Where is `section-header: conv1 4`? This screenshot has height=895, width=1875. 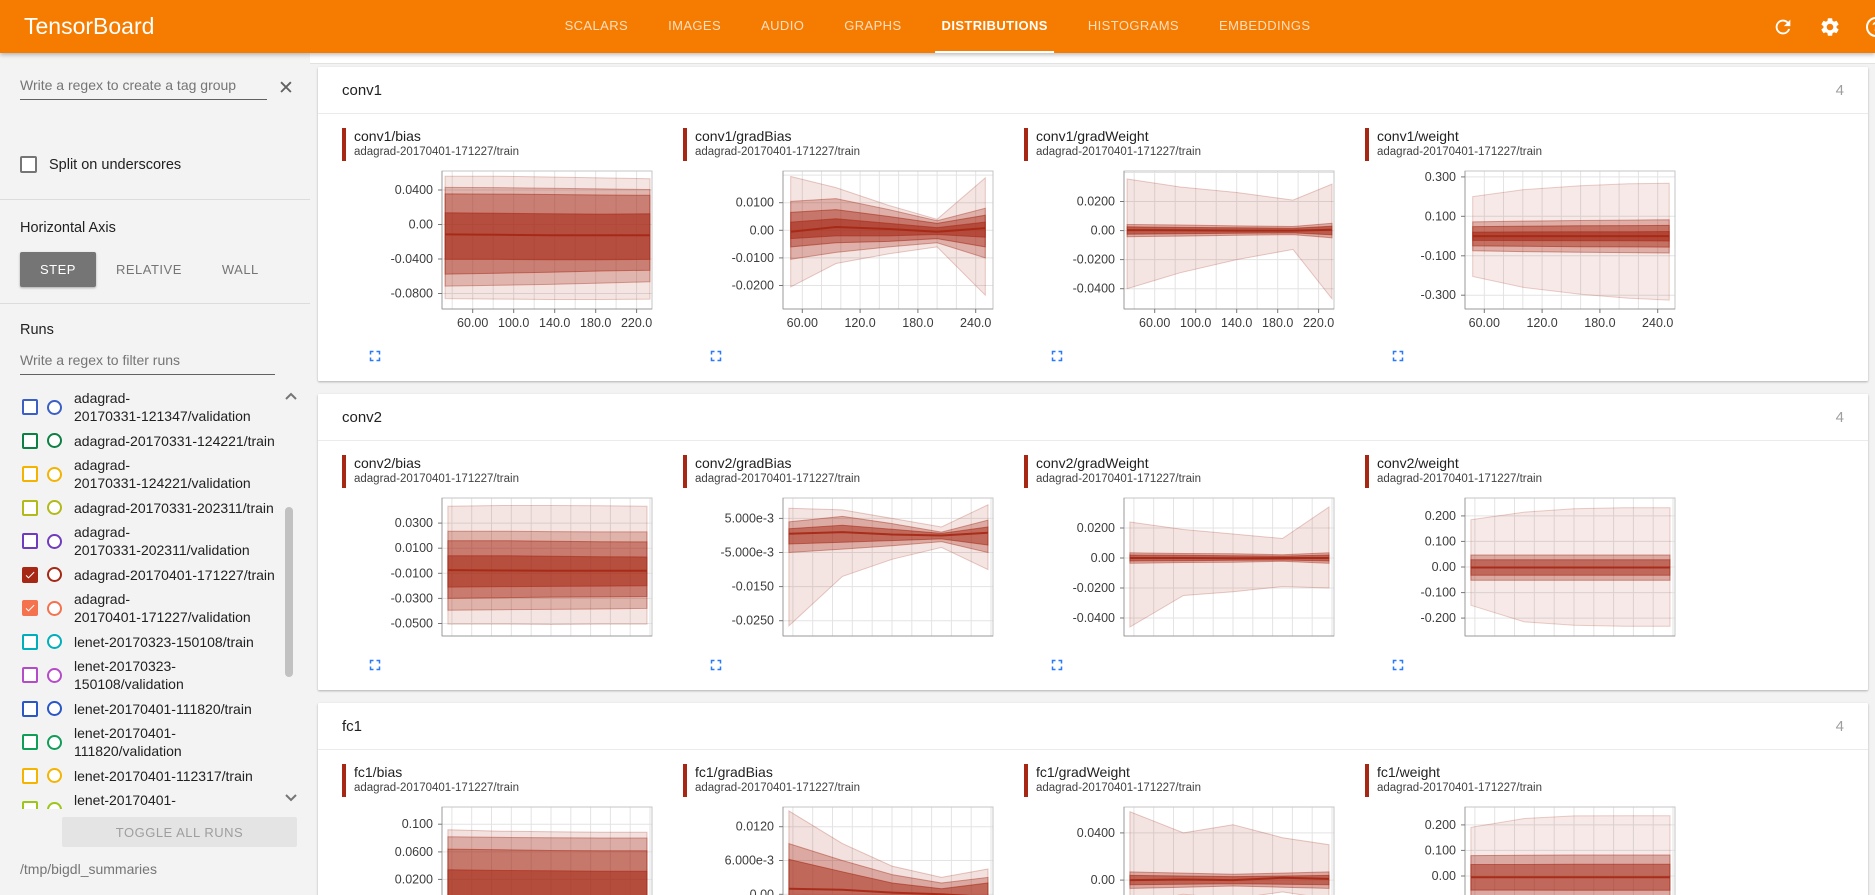 section-header: conv1 4 is located at coordinates (1093, 90).